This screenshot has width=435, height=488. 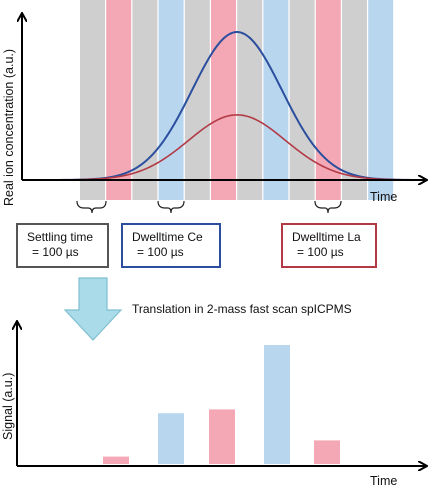 What do you see at coordinates (60, 237) in the screenshot?
I see `settling-time-label: Settling time` at bounding box center [60, 237].